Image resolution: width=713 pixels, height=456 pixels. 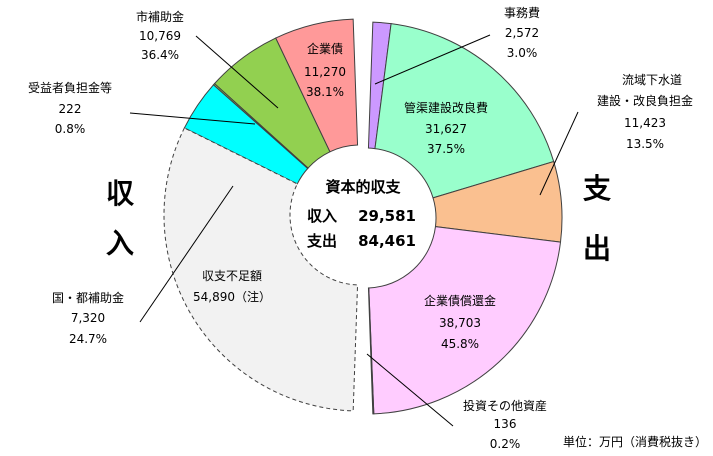 What do you see at coordinates (120, 193) in the screenshot?
I see `income-side-label-1: 収` at bounding box center [120, 193].